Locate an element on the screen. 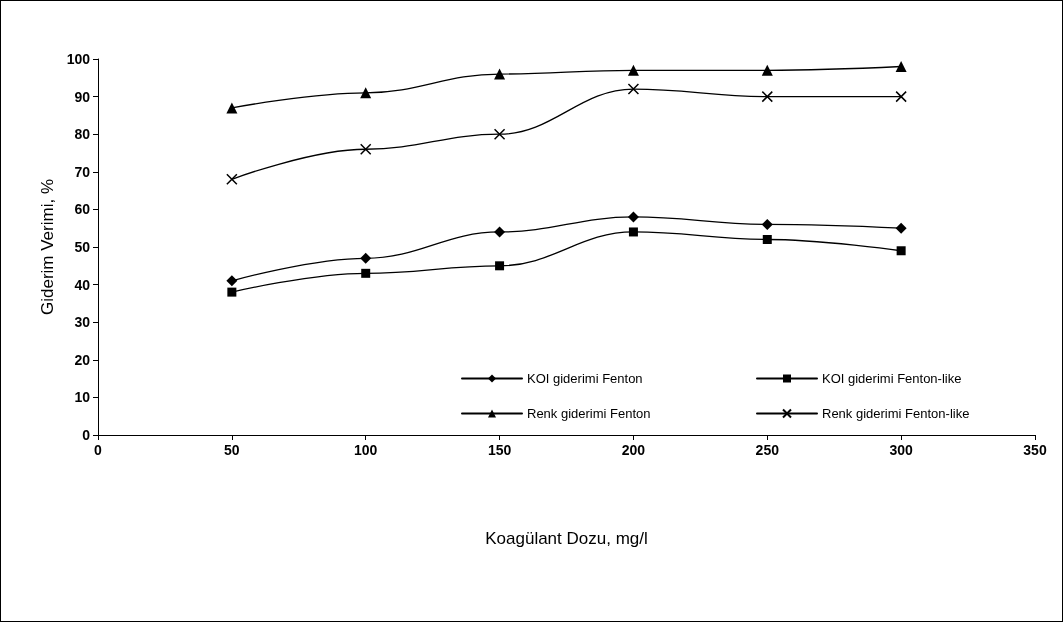 Image resolution: width=1063 pixels, height=622 pixels. y-tick-label: 0 is located at coordinates (86, 435).